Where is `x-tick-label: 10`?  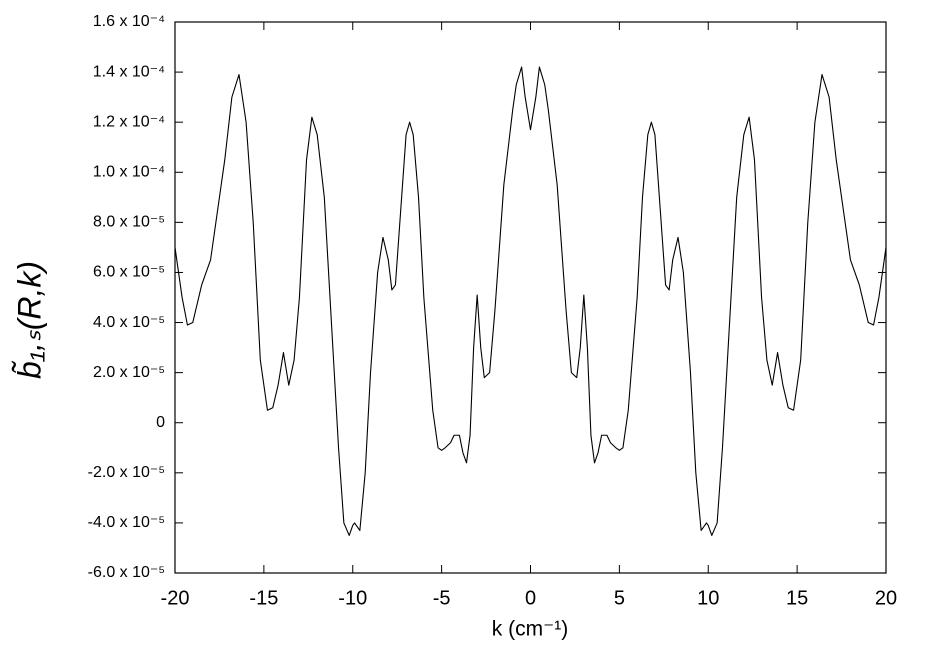
x-tick-label: 10 is located at coordinates (708, 598).